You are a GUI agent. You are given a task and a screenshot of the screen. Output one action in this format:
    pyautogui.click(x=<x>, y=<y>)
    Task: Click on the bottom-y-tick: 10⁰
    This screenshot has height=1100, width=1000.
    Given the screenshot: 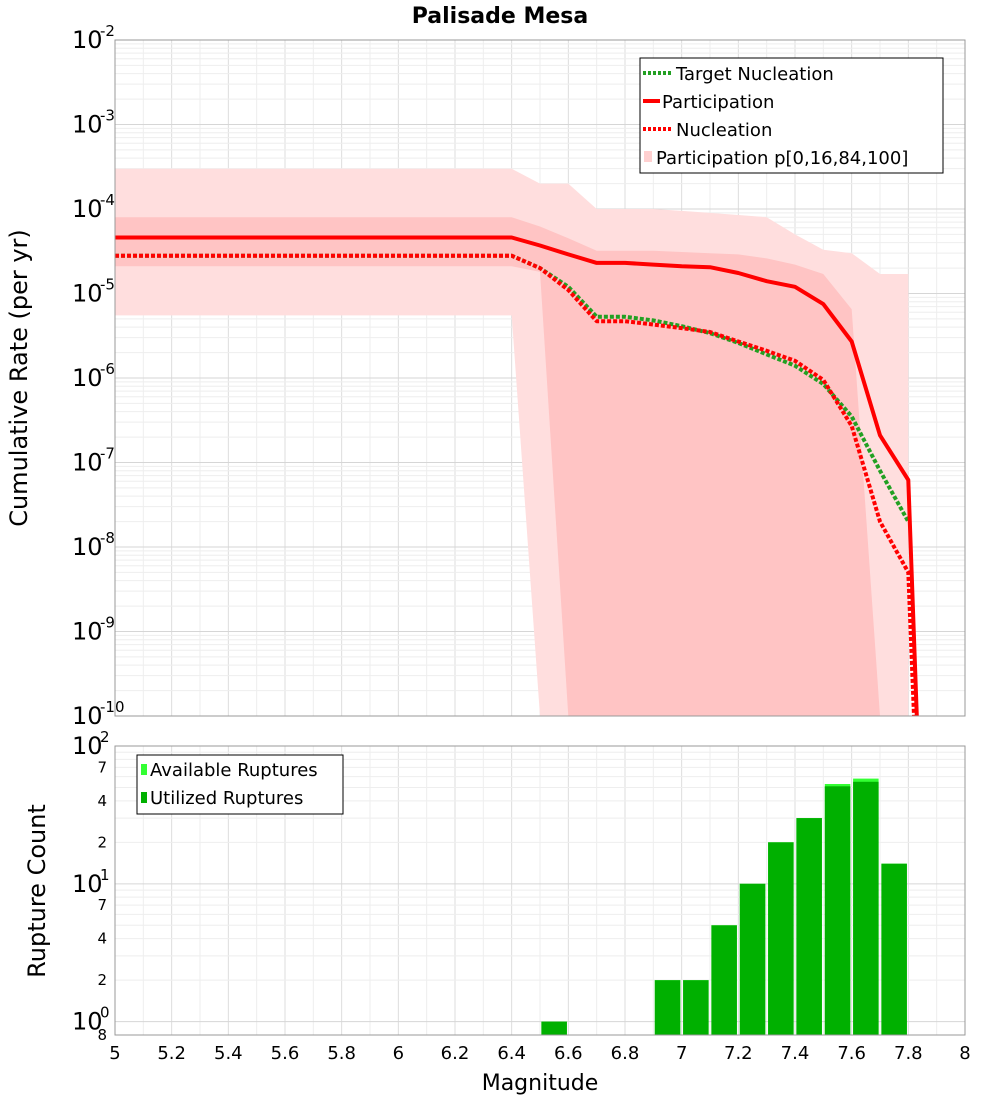 What is the action you would take?
    pyautogui.click(x=91, y=1020)
    